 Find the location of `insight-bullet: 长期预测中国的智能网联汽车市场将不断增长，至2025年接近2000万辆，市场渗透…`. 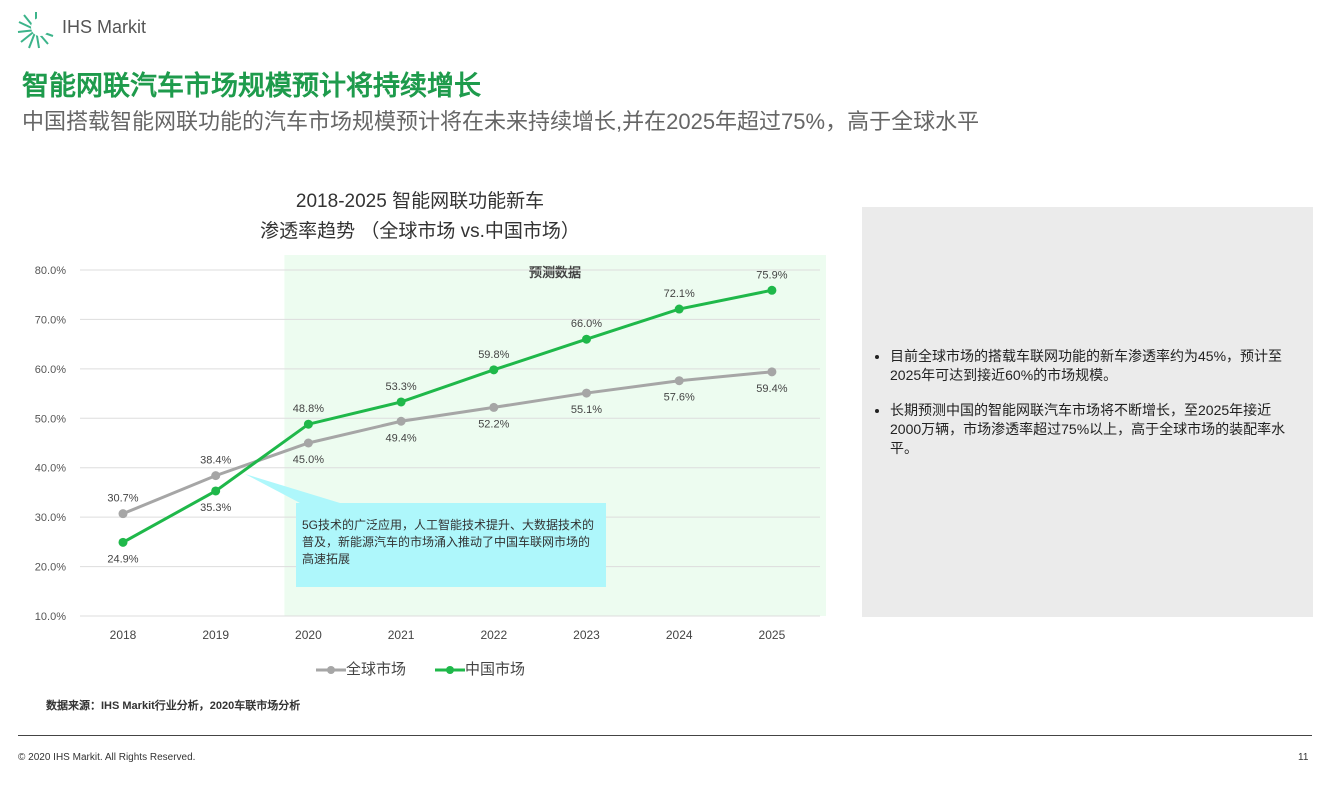

insight-bullet: 长期预测中国的智能网联汽车市场将不断增长，至2025年接近2000万辆，市场渗透… is located at coordinates (1095, 429).